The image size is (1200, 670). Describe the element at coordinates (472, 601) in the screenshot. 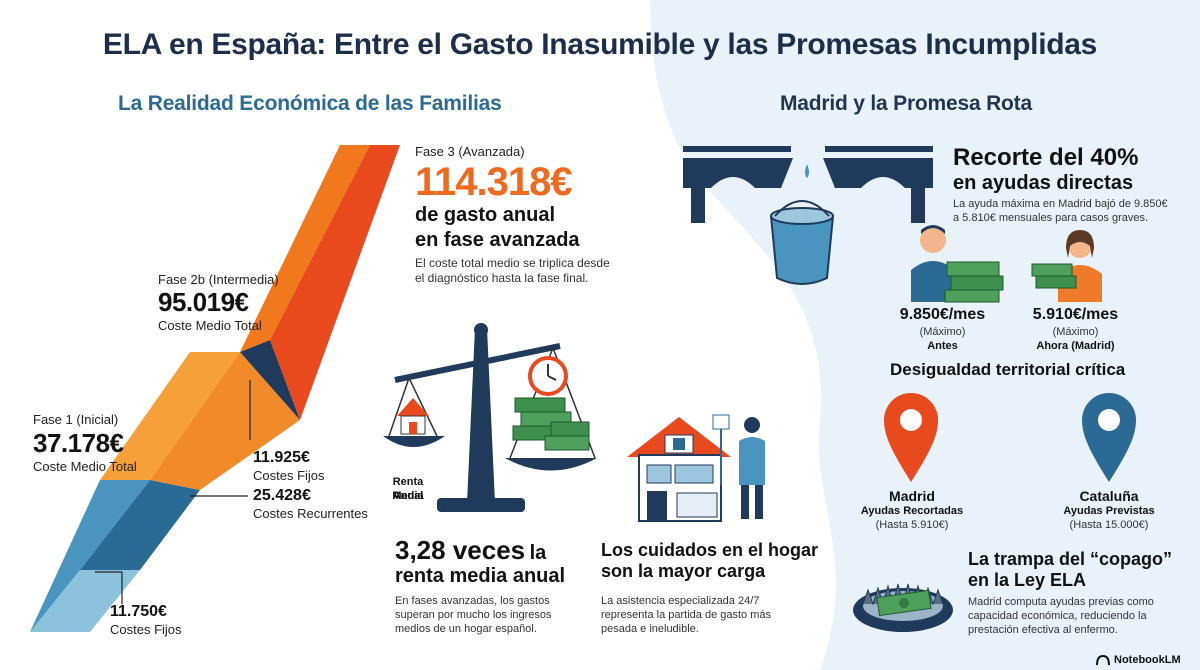

I see `ratio-desc-line1: En fases avanzadas, los gastos` at that location.